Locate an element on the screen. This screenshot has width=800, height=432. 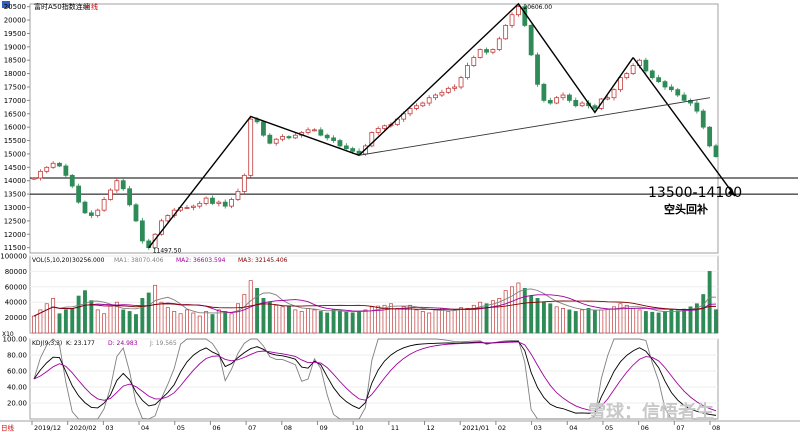
volume-legend-item: 30256.000 is located at coordinates (88, 260).